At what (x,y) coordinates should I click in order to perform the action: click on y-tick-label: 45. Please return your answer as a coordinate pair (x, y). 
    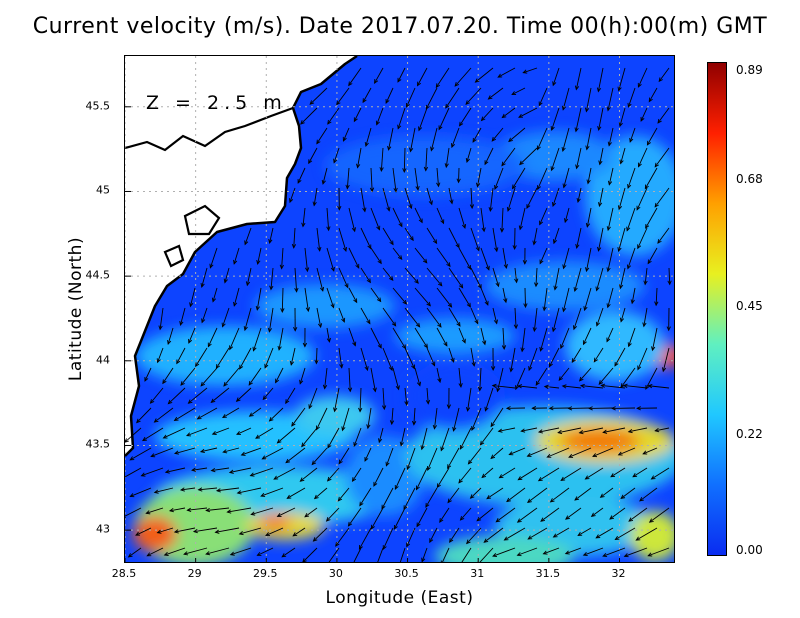
    Looking at the image, I should click on (103, 190).